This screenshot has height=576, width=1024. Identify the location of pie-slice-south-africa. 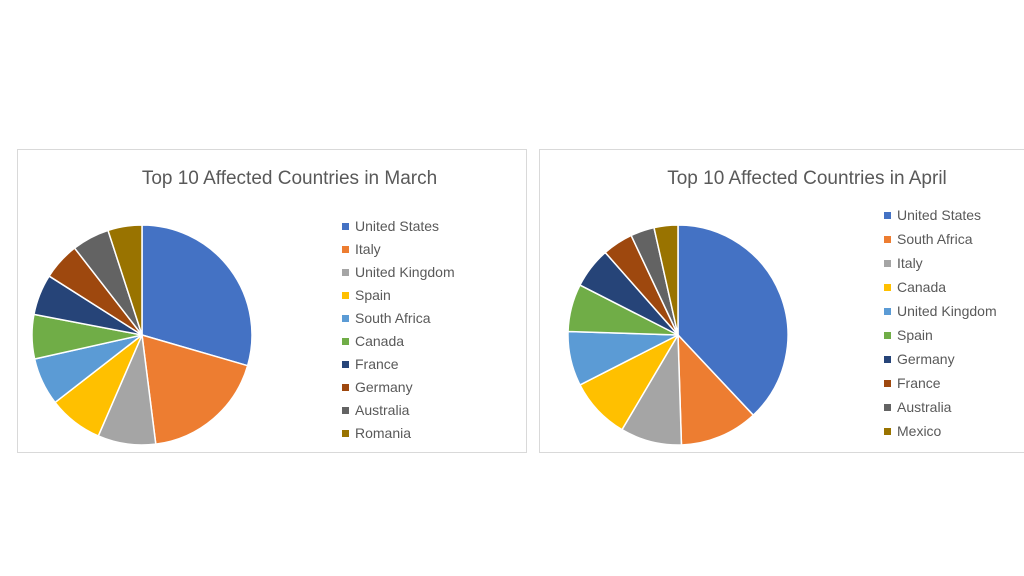
(716, 390).